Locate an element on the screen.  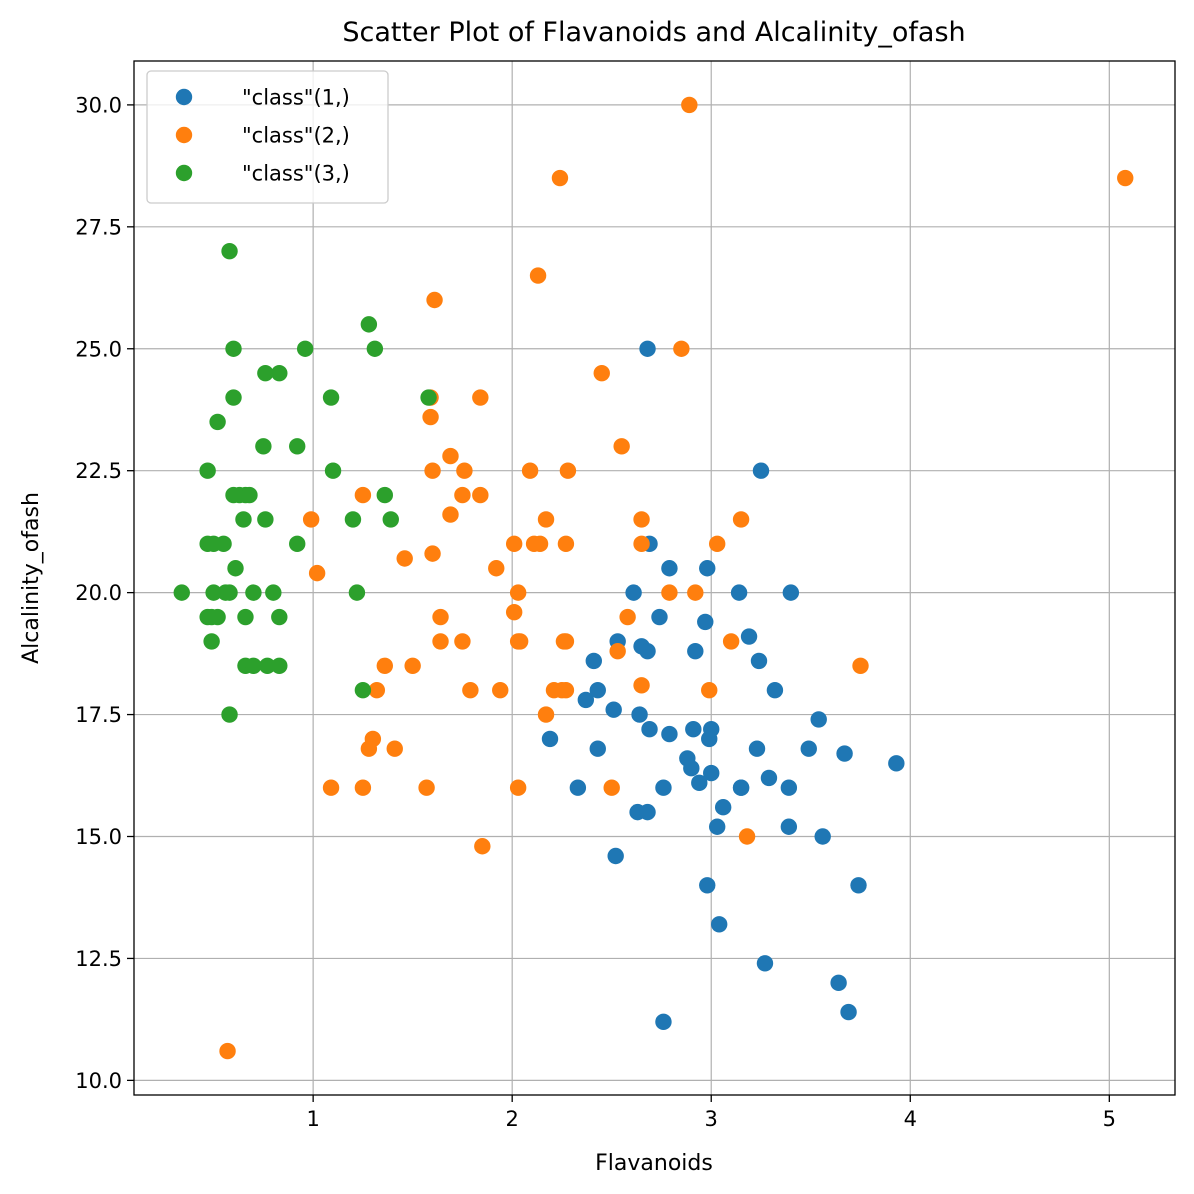
y-tick-label: 30.0 is located at coordinates (98, 105).